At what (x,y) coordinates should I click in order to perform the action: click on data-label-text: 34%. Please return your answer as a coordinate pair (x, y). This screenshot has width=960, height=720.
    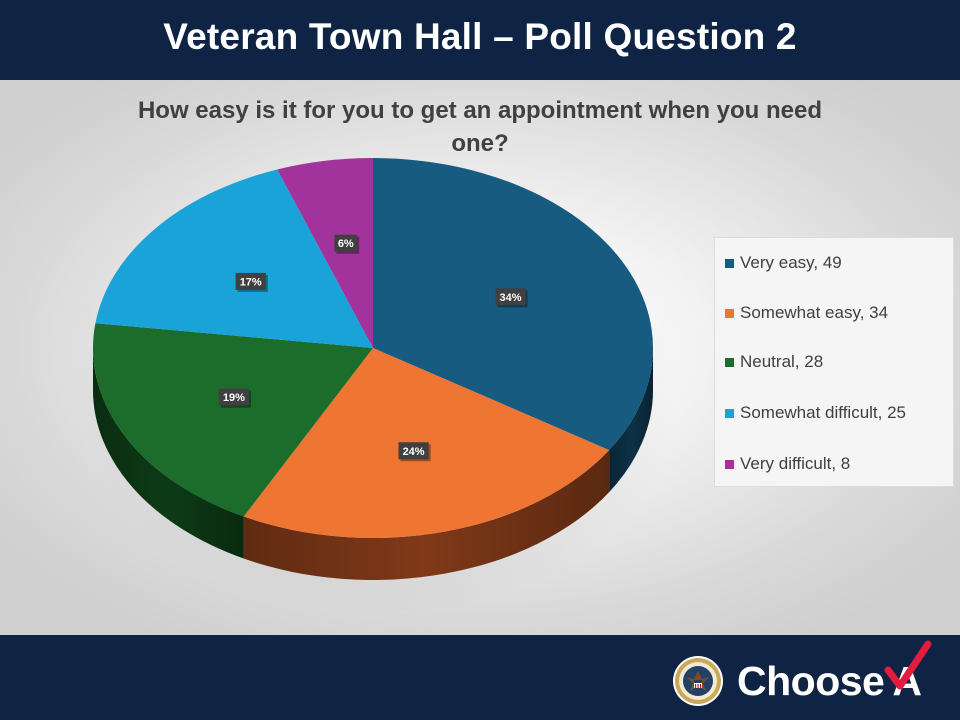
    Looking at the image, I should click on (510, 298).